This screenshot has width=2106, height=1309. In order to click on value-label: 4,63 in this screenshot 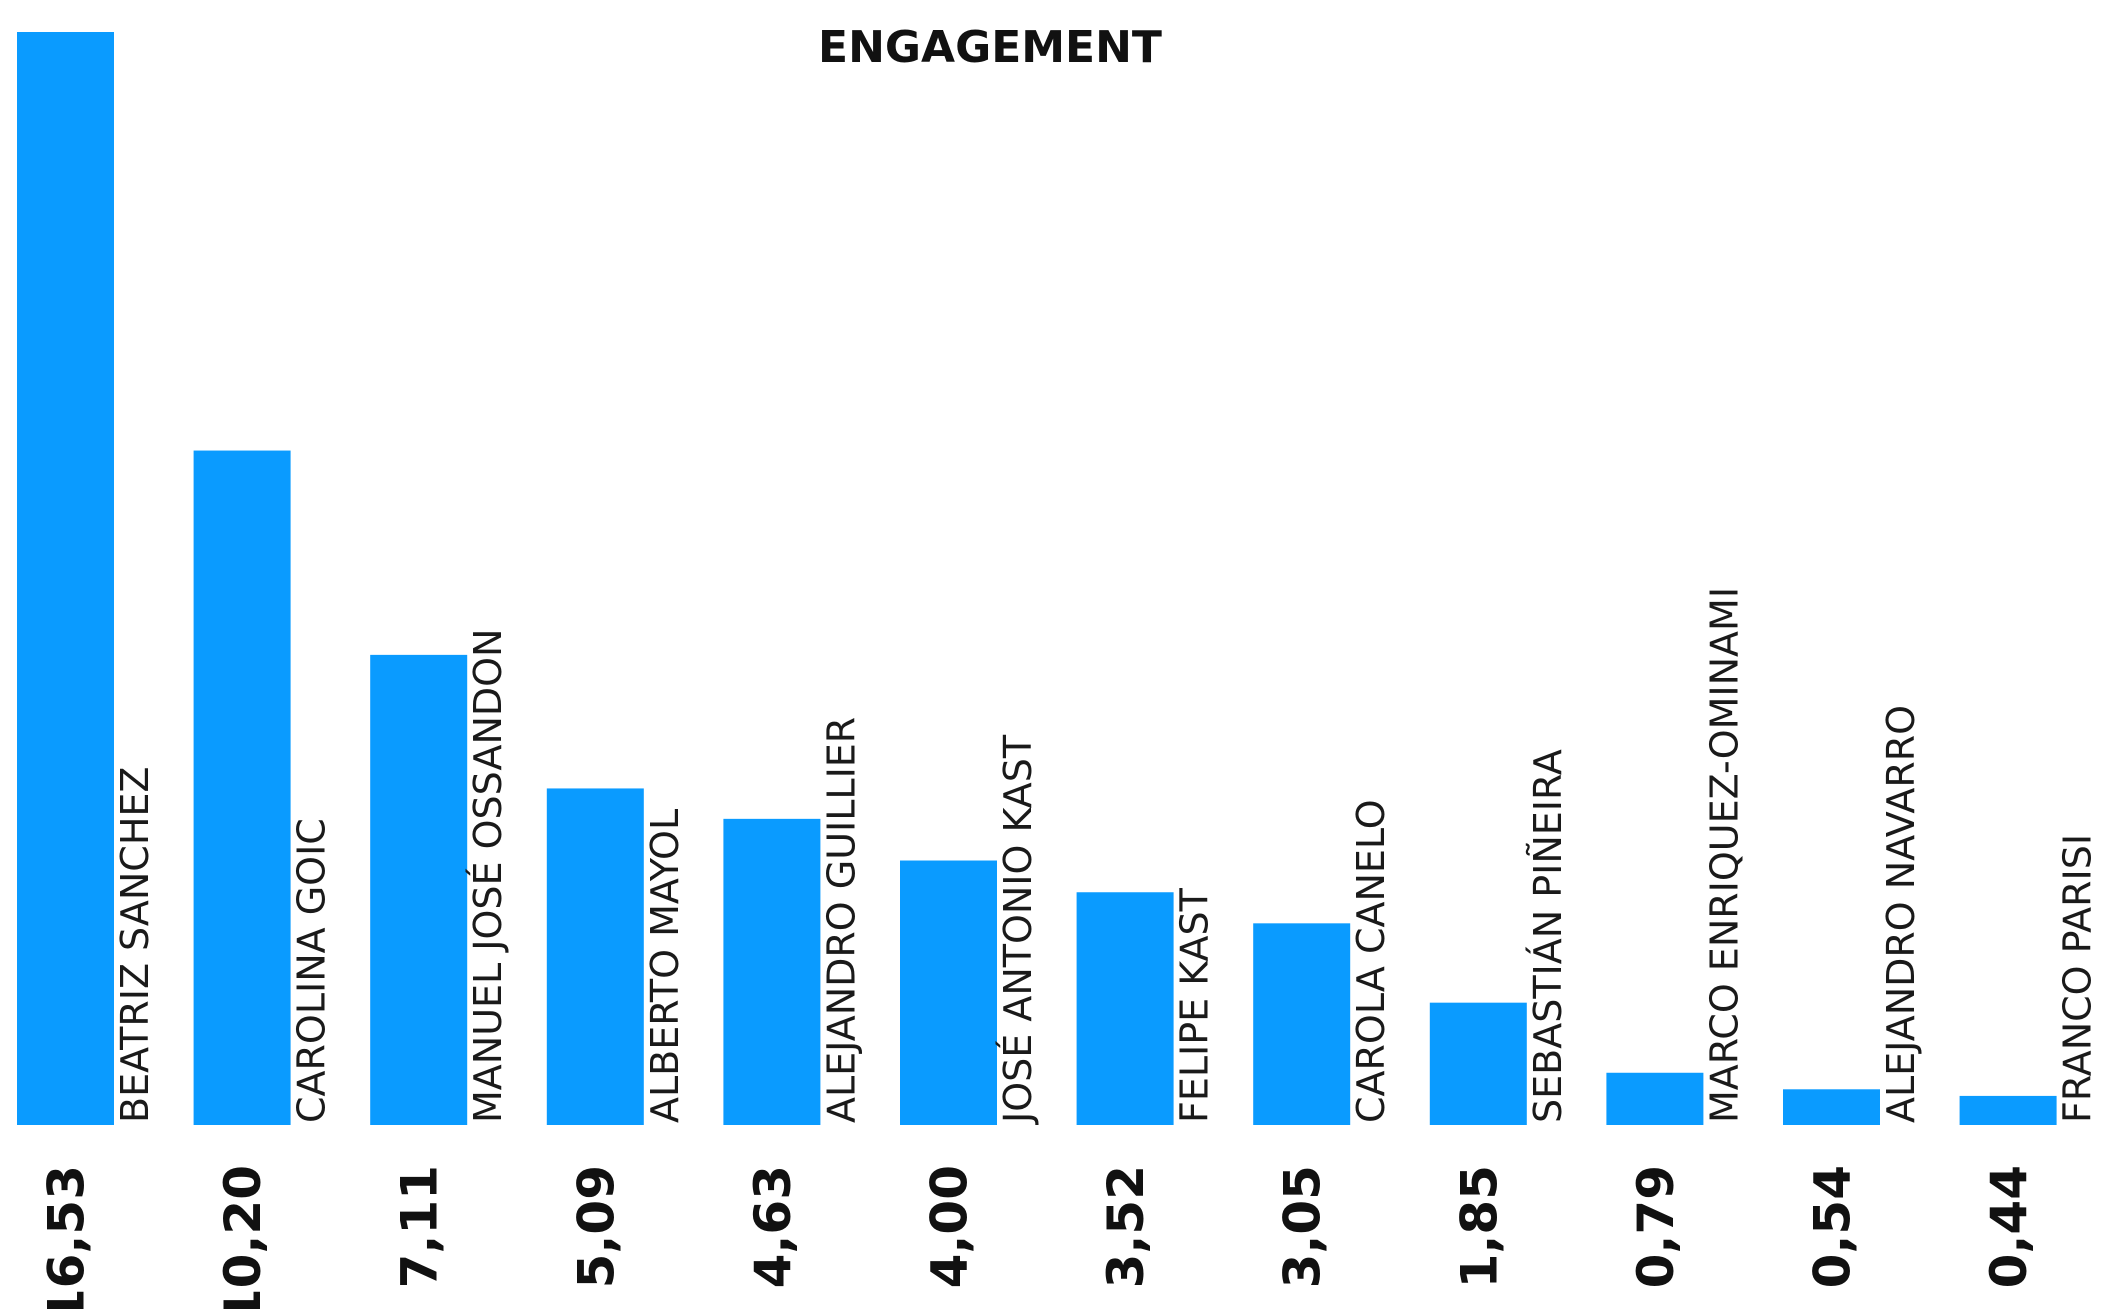, I will do `click(773, 1226)`.